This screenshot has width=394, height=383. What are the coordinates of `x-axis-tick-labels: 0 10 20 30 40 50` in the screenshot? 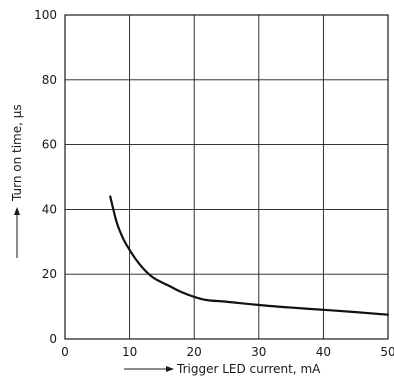 It's located at (227, 352).